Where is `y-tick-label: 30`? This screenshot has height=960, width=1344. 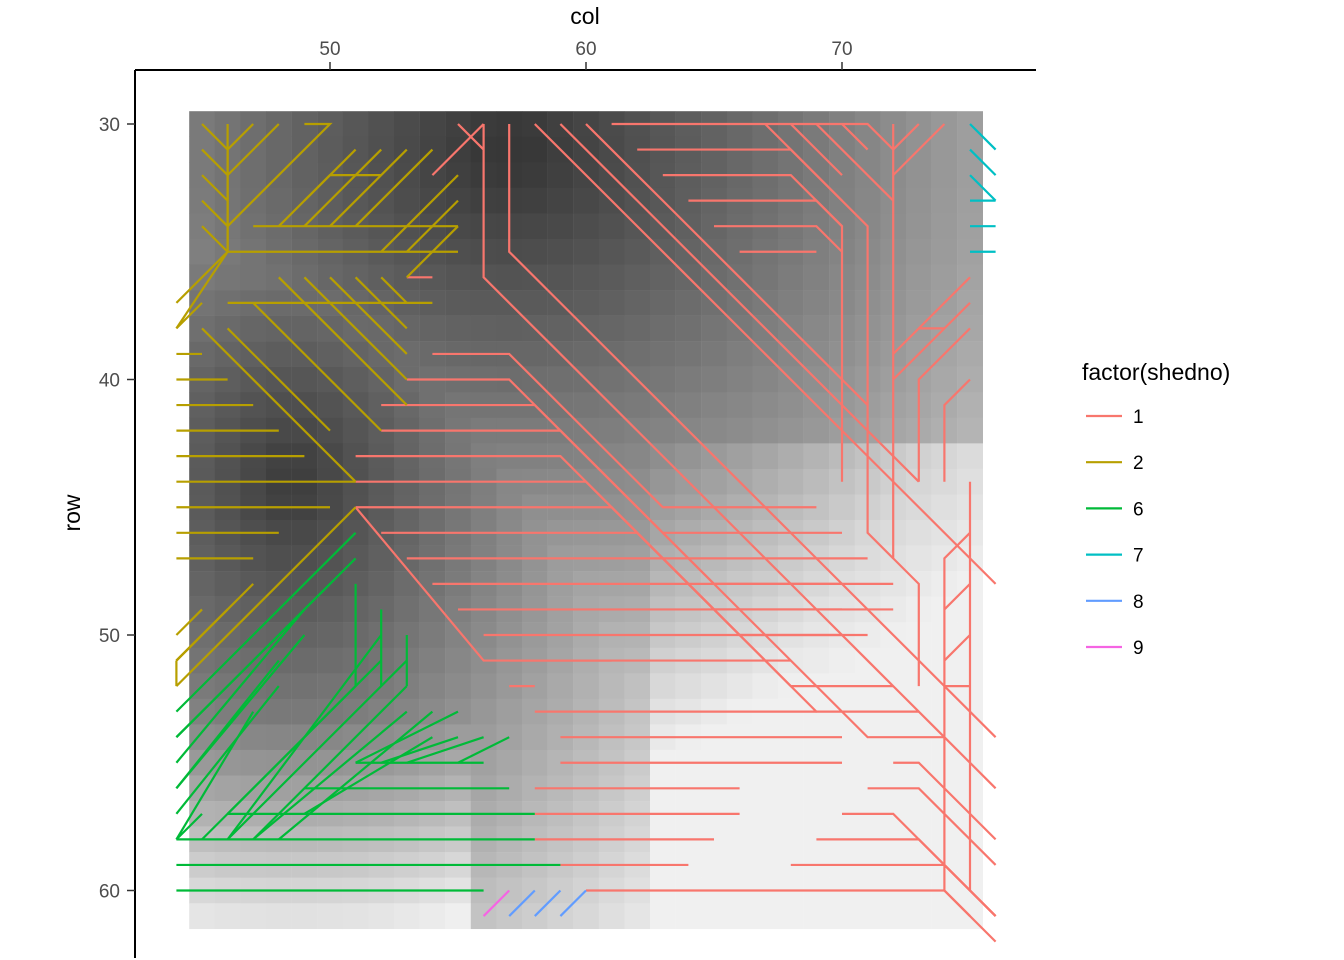
y-tick-label: 30 is located at coordinates (109, 125).